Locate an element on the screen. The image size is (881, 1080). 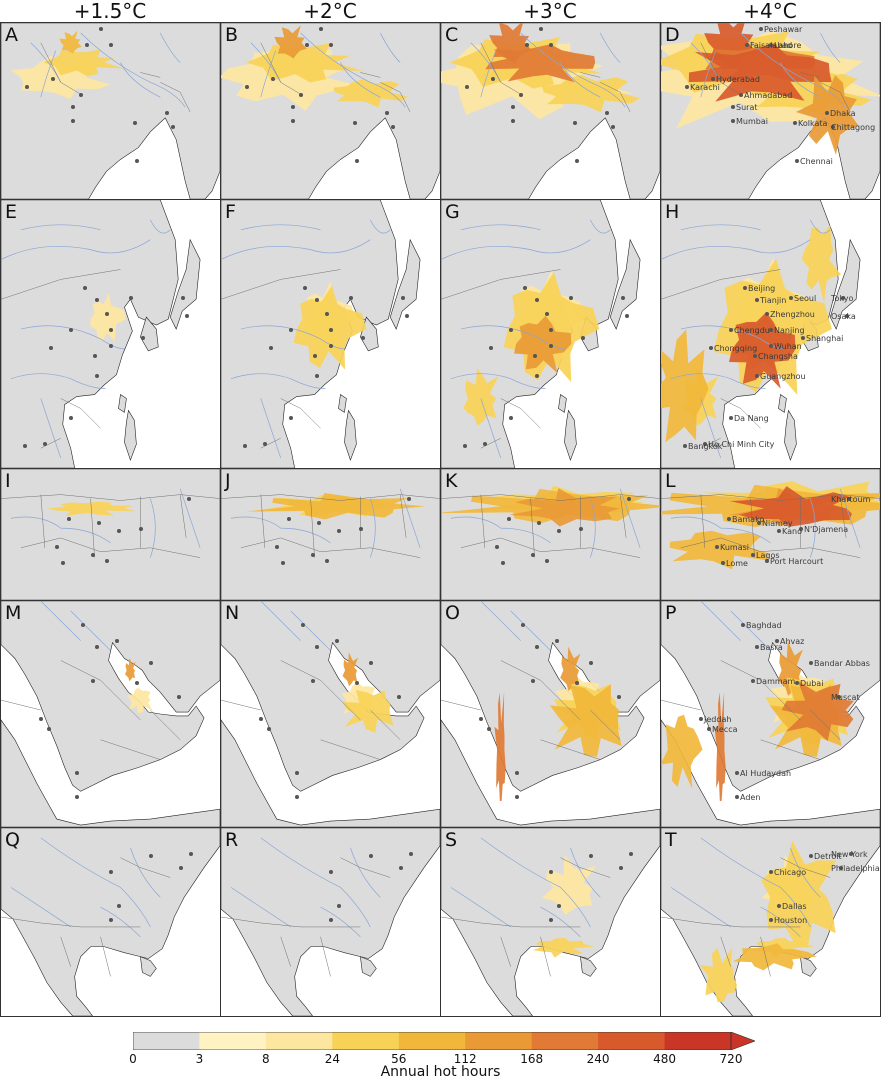
city-label: Seoul is located at coordinates (805, 298).